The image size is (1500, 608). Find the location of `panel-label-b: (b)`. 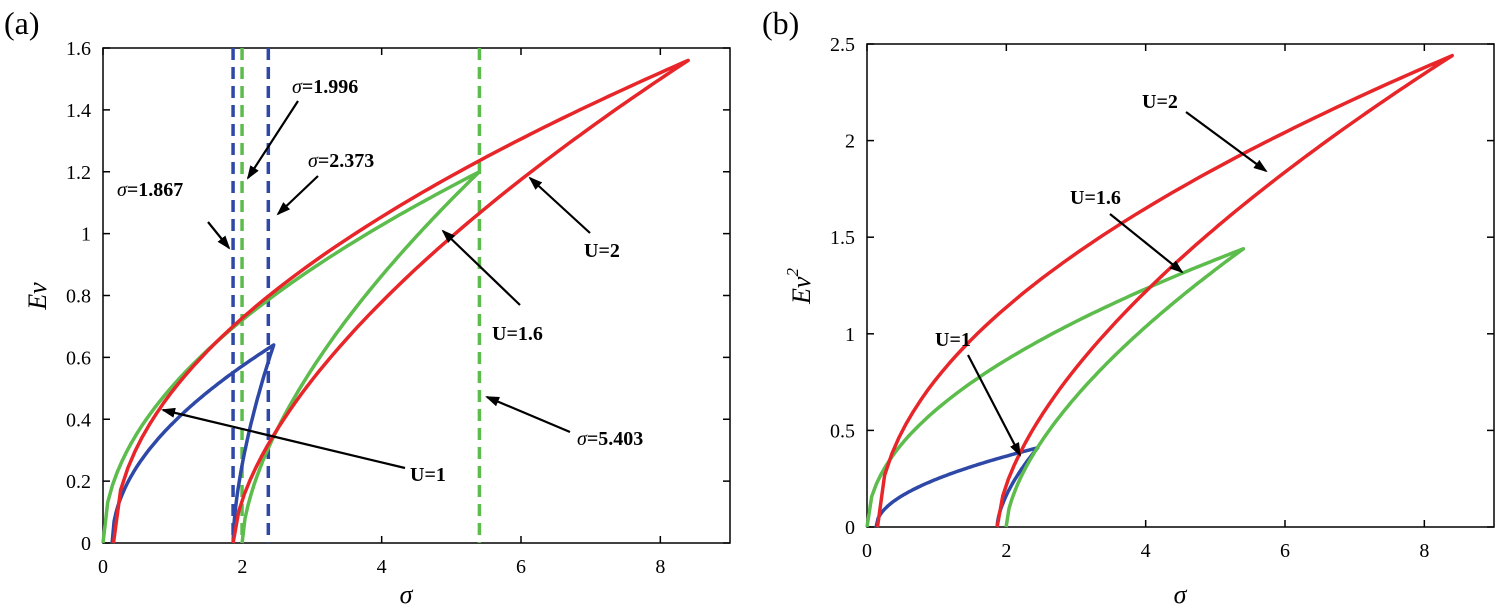

panel-label-b: (b) is located at coordinates (780, 23).